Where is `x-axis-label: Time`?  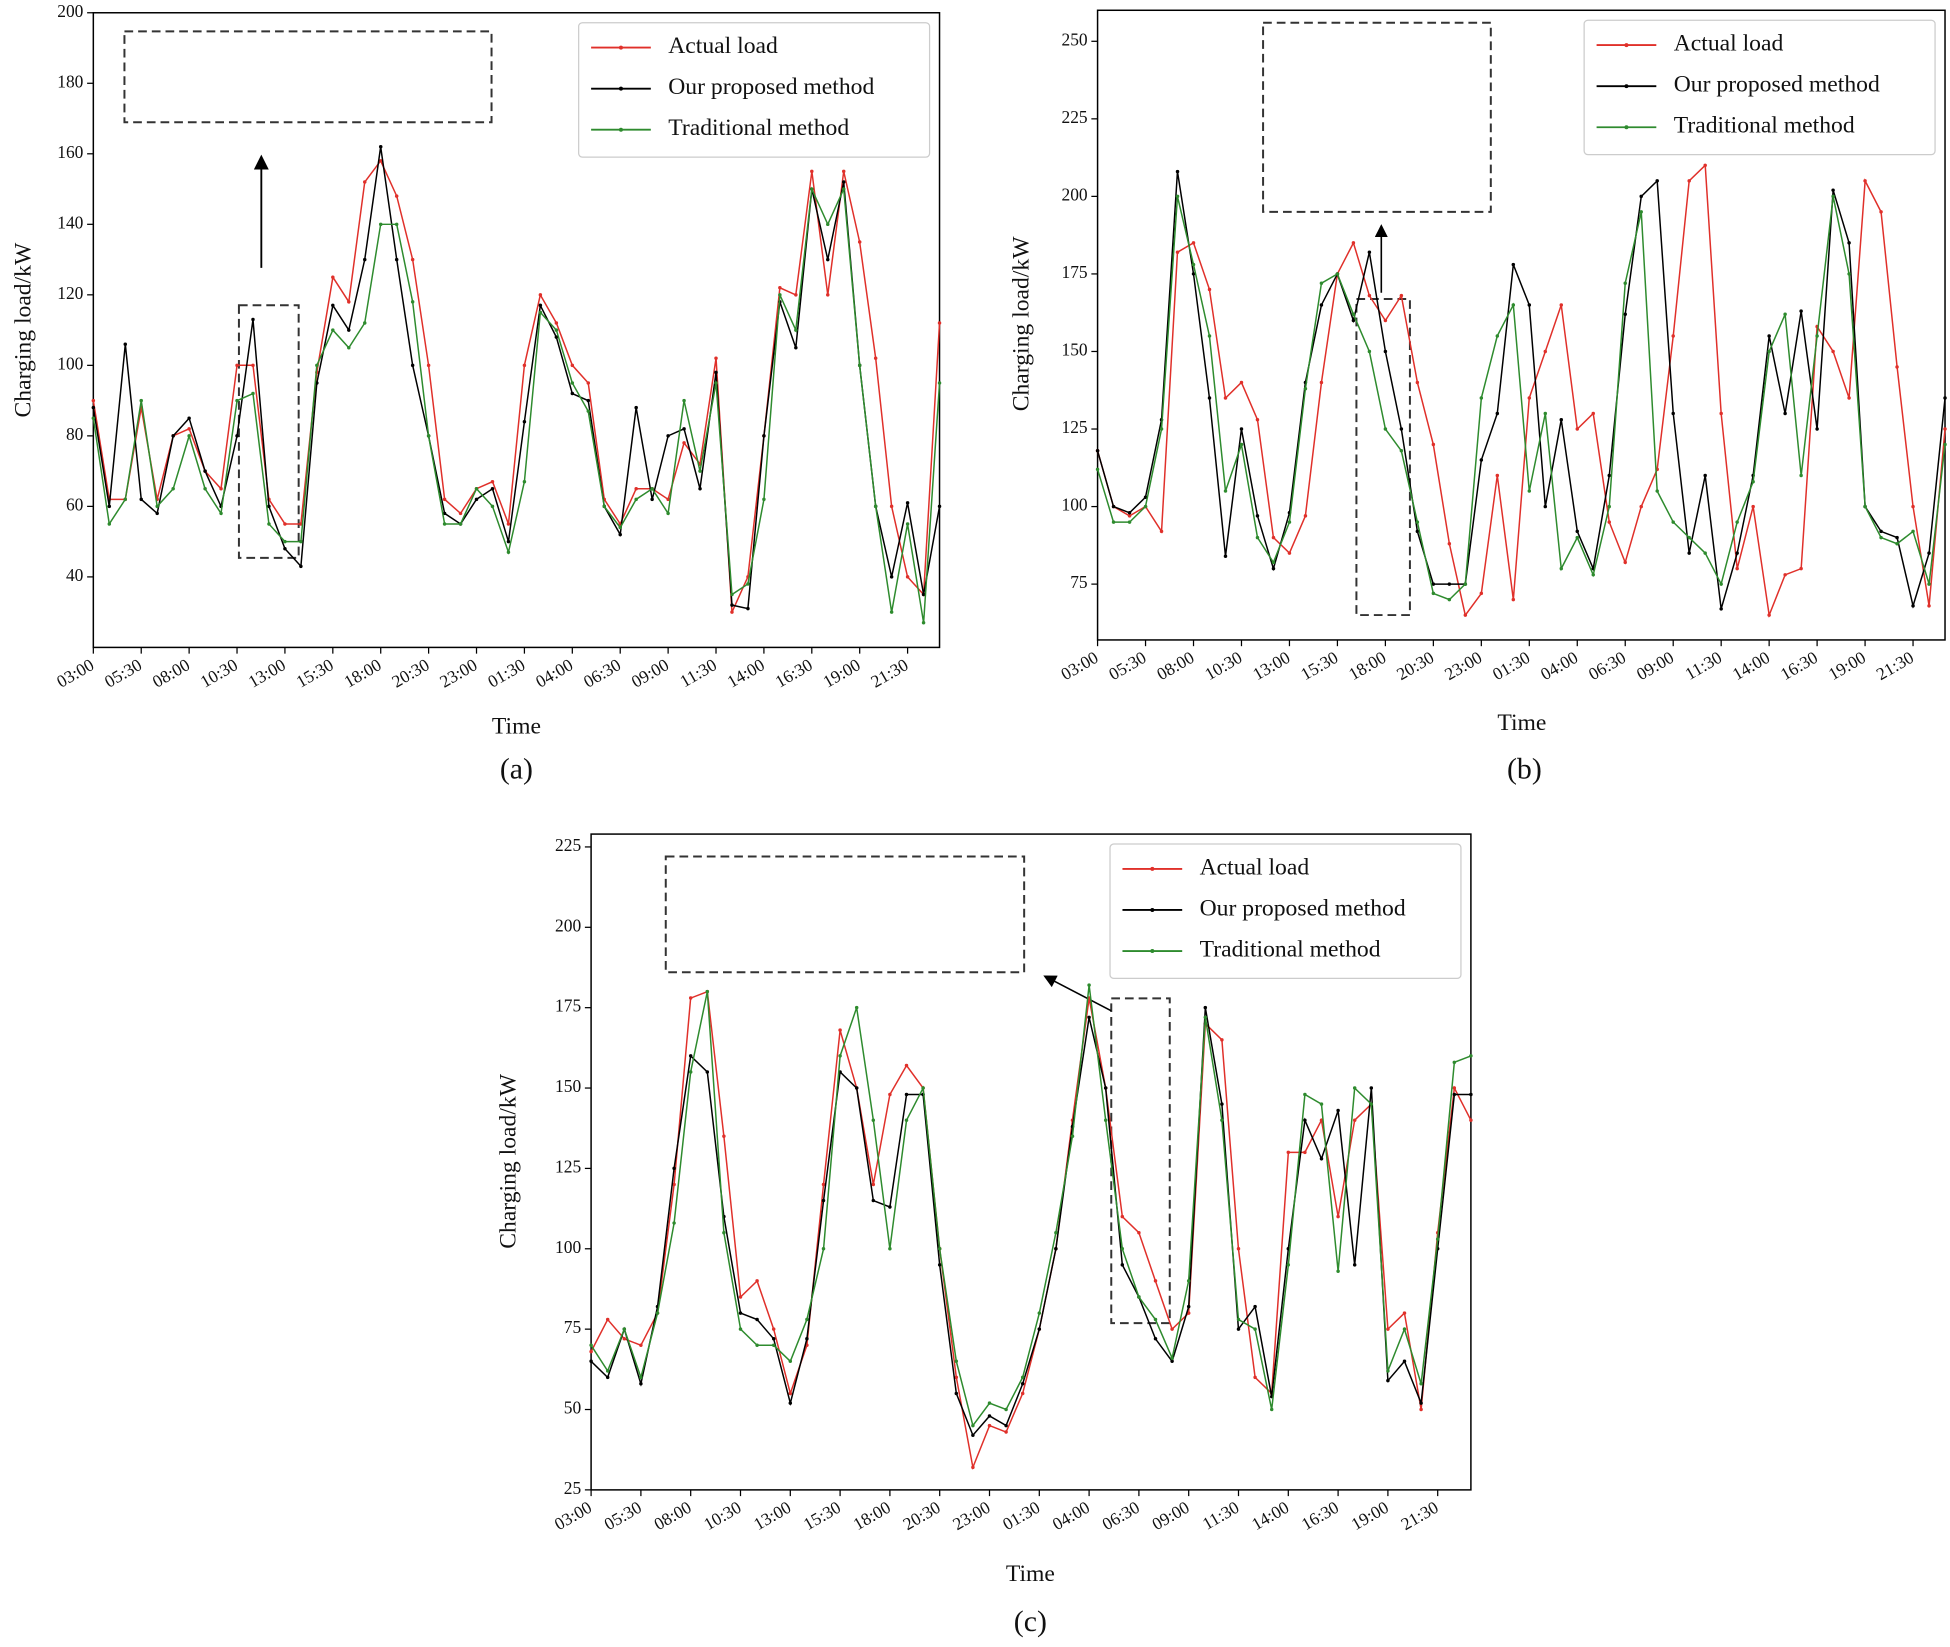
x-axis-label: Time is located at coordinates (516, 727).